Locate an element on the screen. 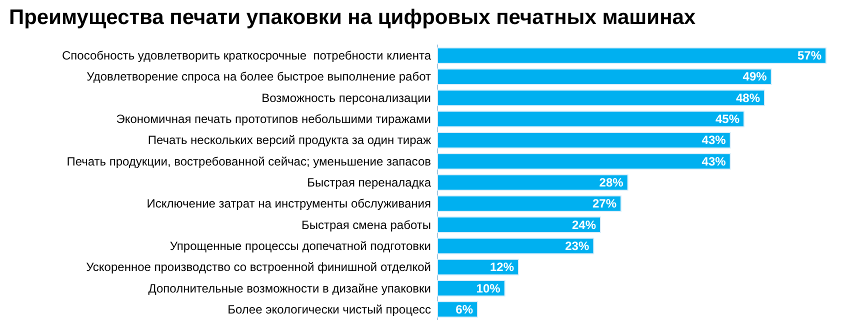 The image size is (851, 320). y-tick-label: Печать продукции, востребованной сейчас; уменьшение запасов is located at coordinates (248, 161).